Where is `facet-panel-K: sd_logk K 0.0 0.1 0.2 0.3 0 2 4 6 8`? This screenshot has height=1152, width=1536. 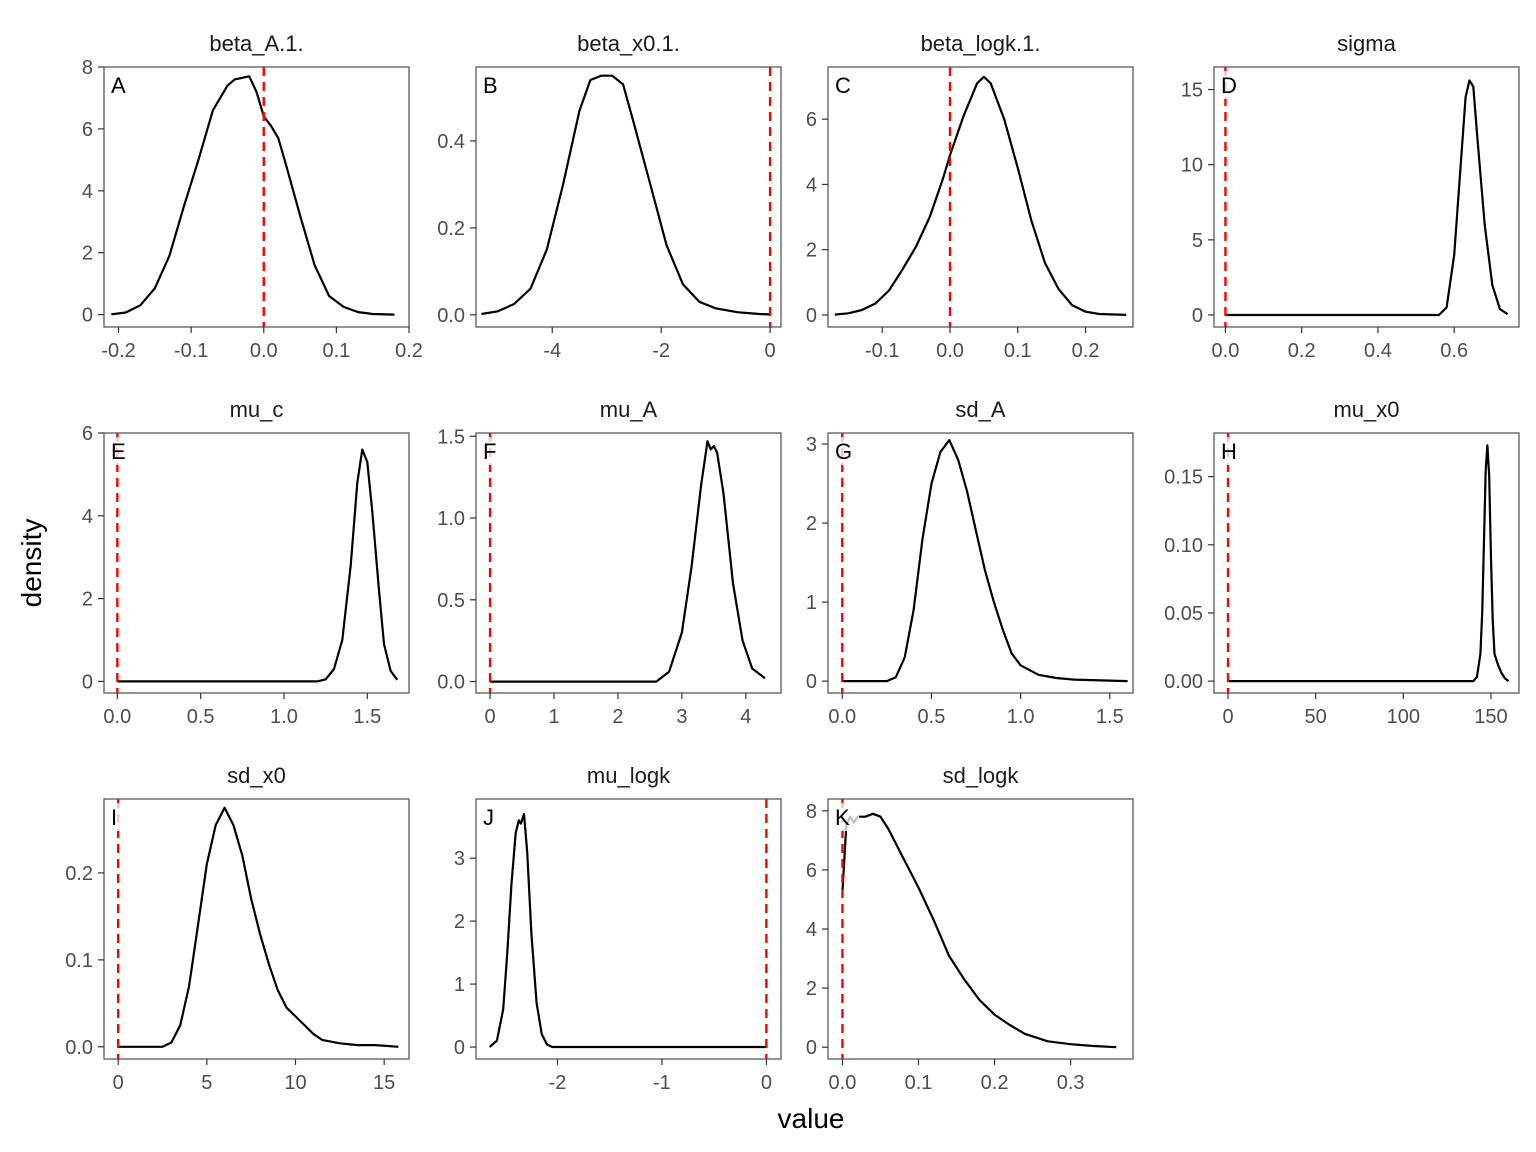 facet-panel-K: sd_logk K 0.0 0.1 0.2 0.3 0 2 4 6 8 is located at coordinates (970, 928).